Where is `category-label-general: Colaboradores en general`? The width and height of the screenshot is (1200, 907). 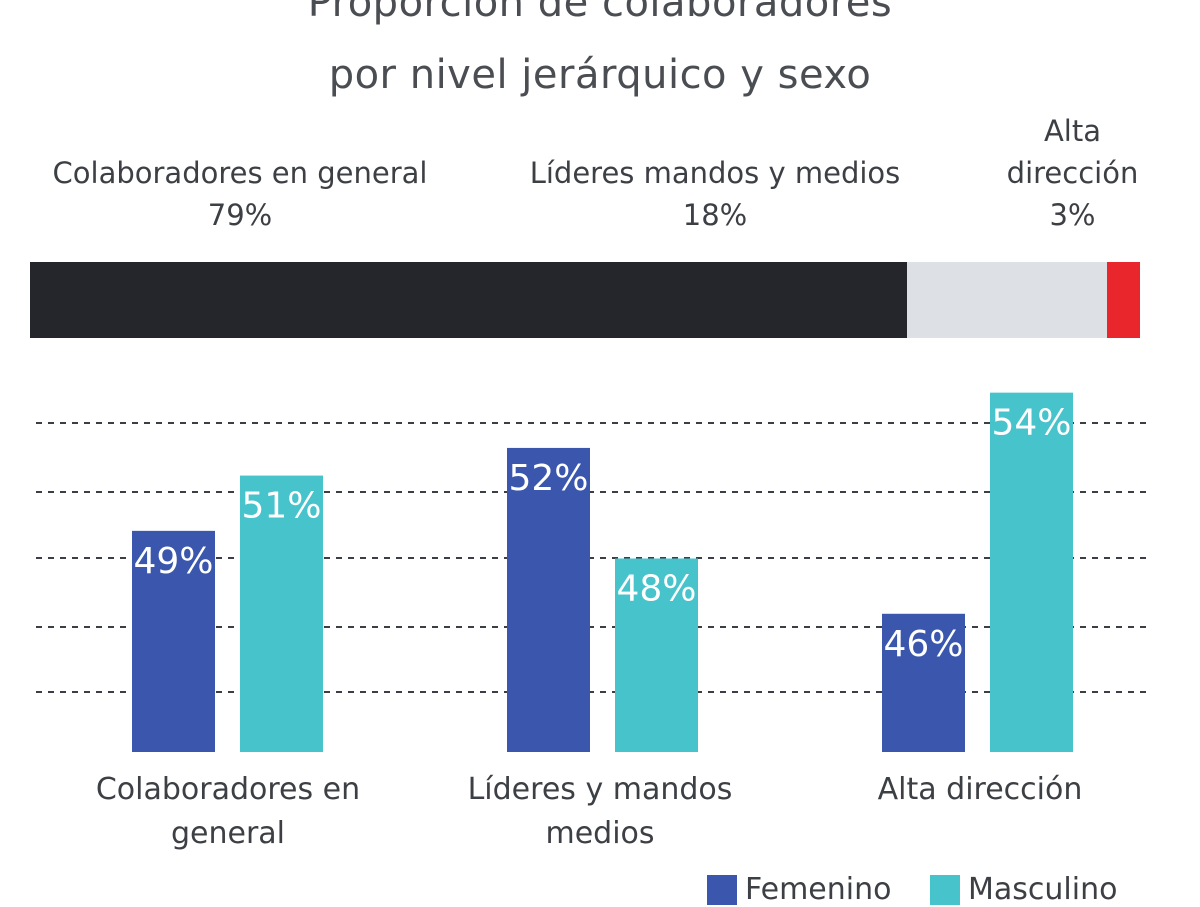
category-label-general: Colaboradores en general is located at coordinates (228, 812).